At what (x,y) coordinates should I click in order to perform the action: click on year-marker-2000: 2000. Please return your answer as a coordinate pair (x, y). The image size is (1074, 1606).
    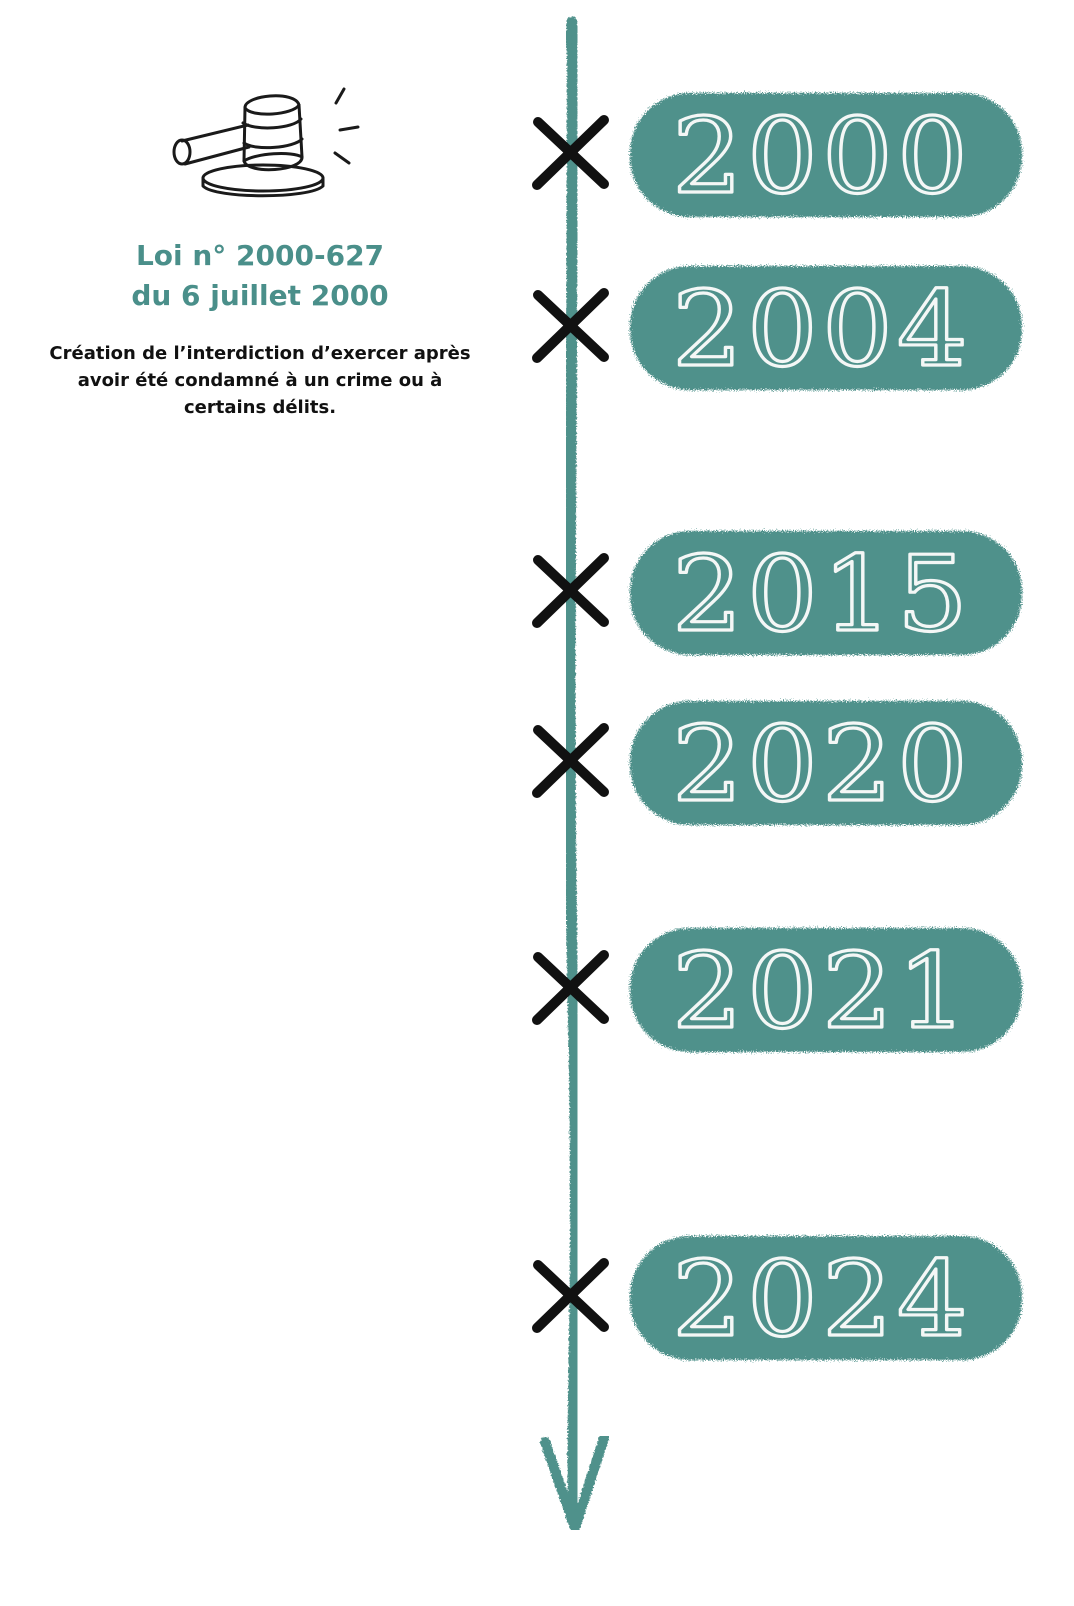
    Looking at the image, I should click on (777, 156).